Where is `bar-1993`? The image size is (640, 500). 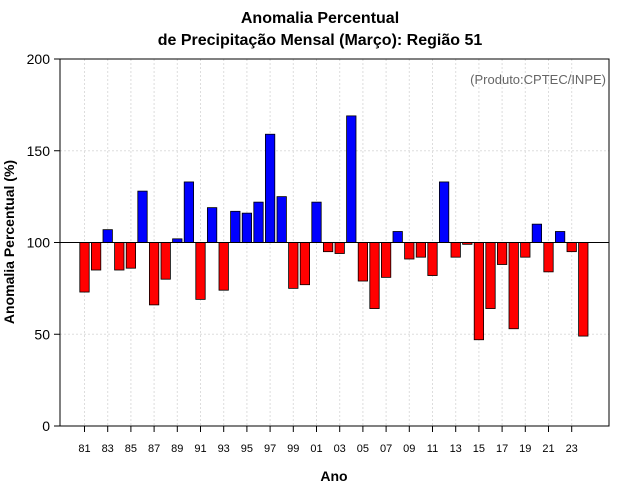 bar-1993 is located at coordinates (223, 266).